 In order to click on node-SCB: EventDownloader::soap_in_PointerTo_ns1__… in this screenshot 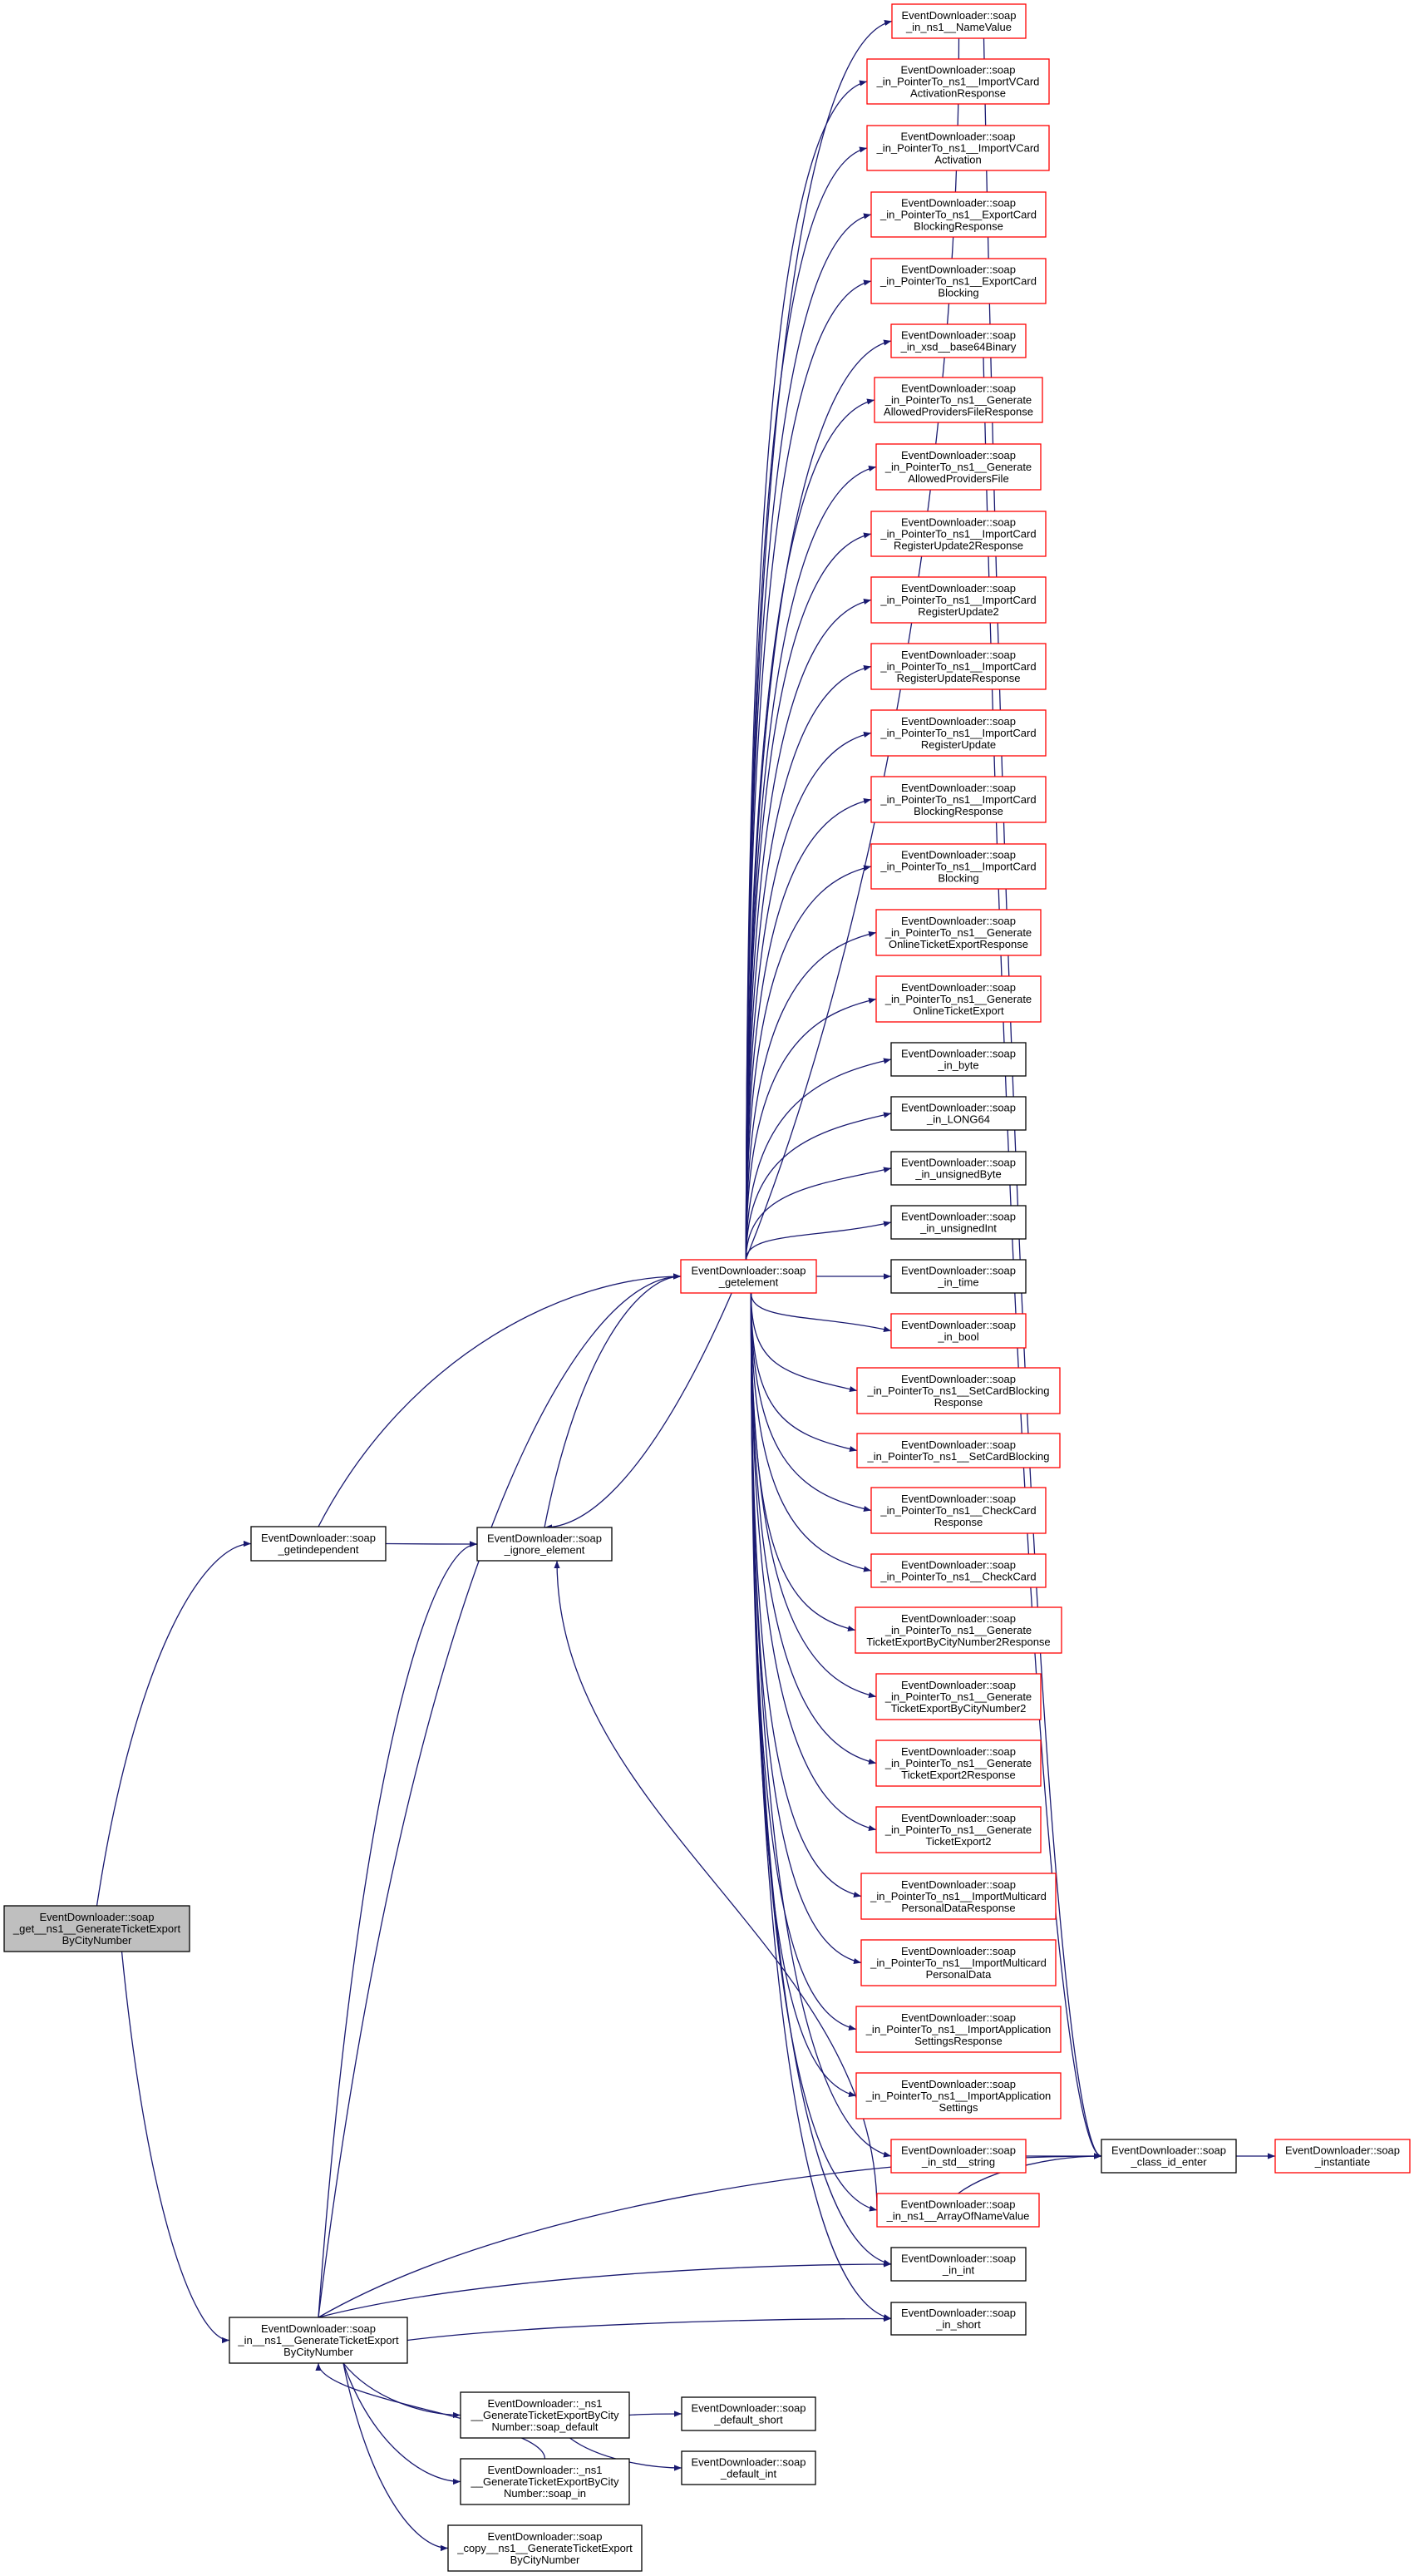, I will do `click(958, 1450)`.